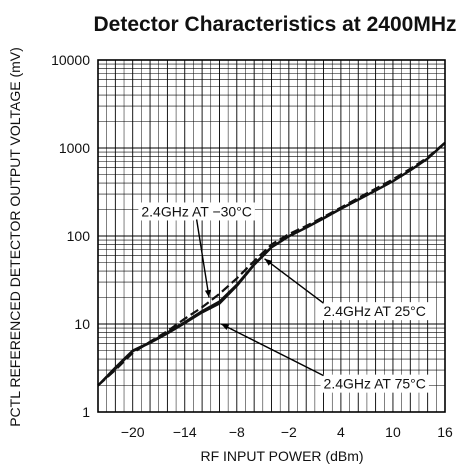 This screenshot has width=475, height=468. What do you see at coordinates (82, 324) in the screenshot?
I see `y-tick-label: 10` at bounding box center [82, 324].